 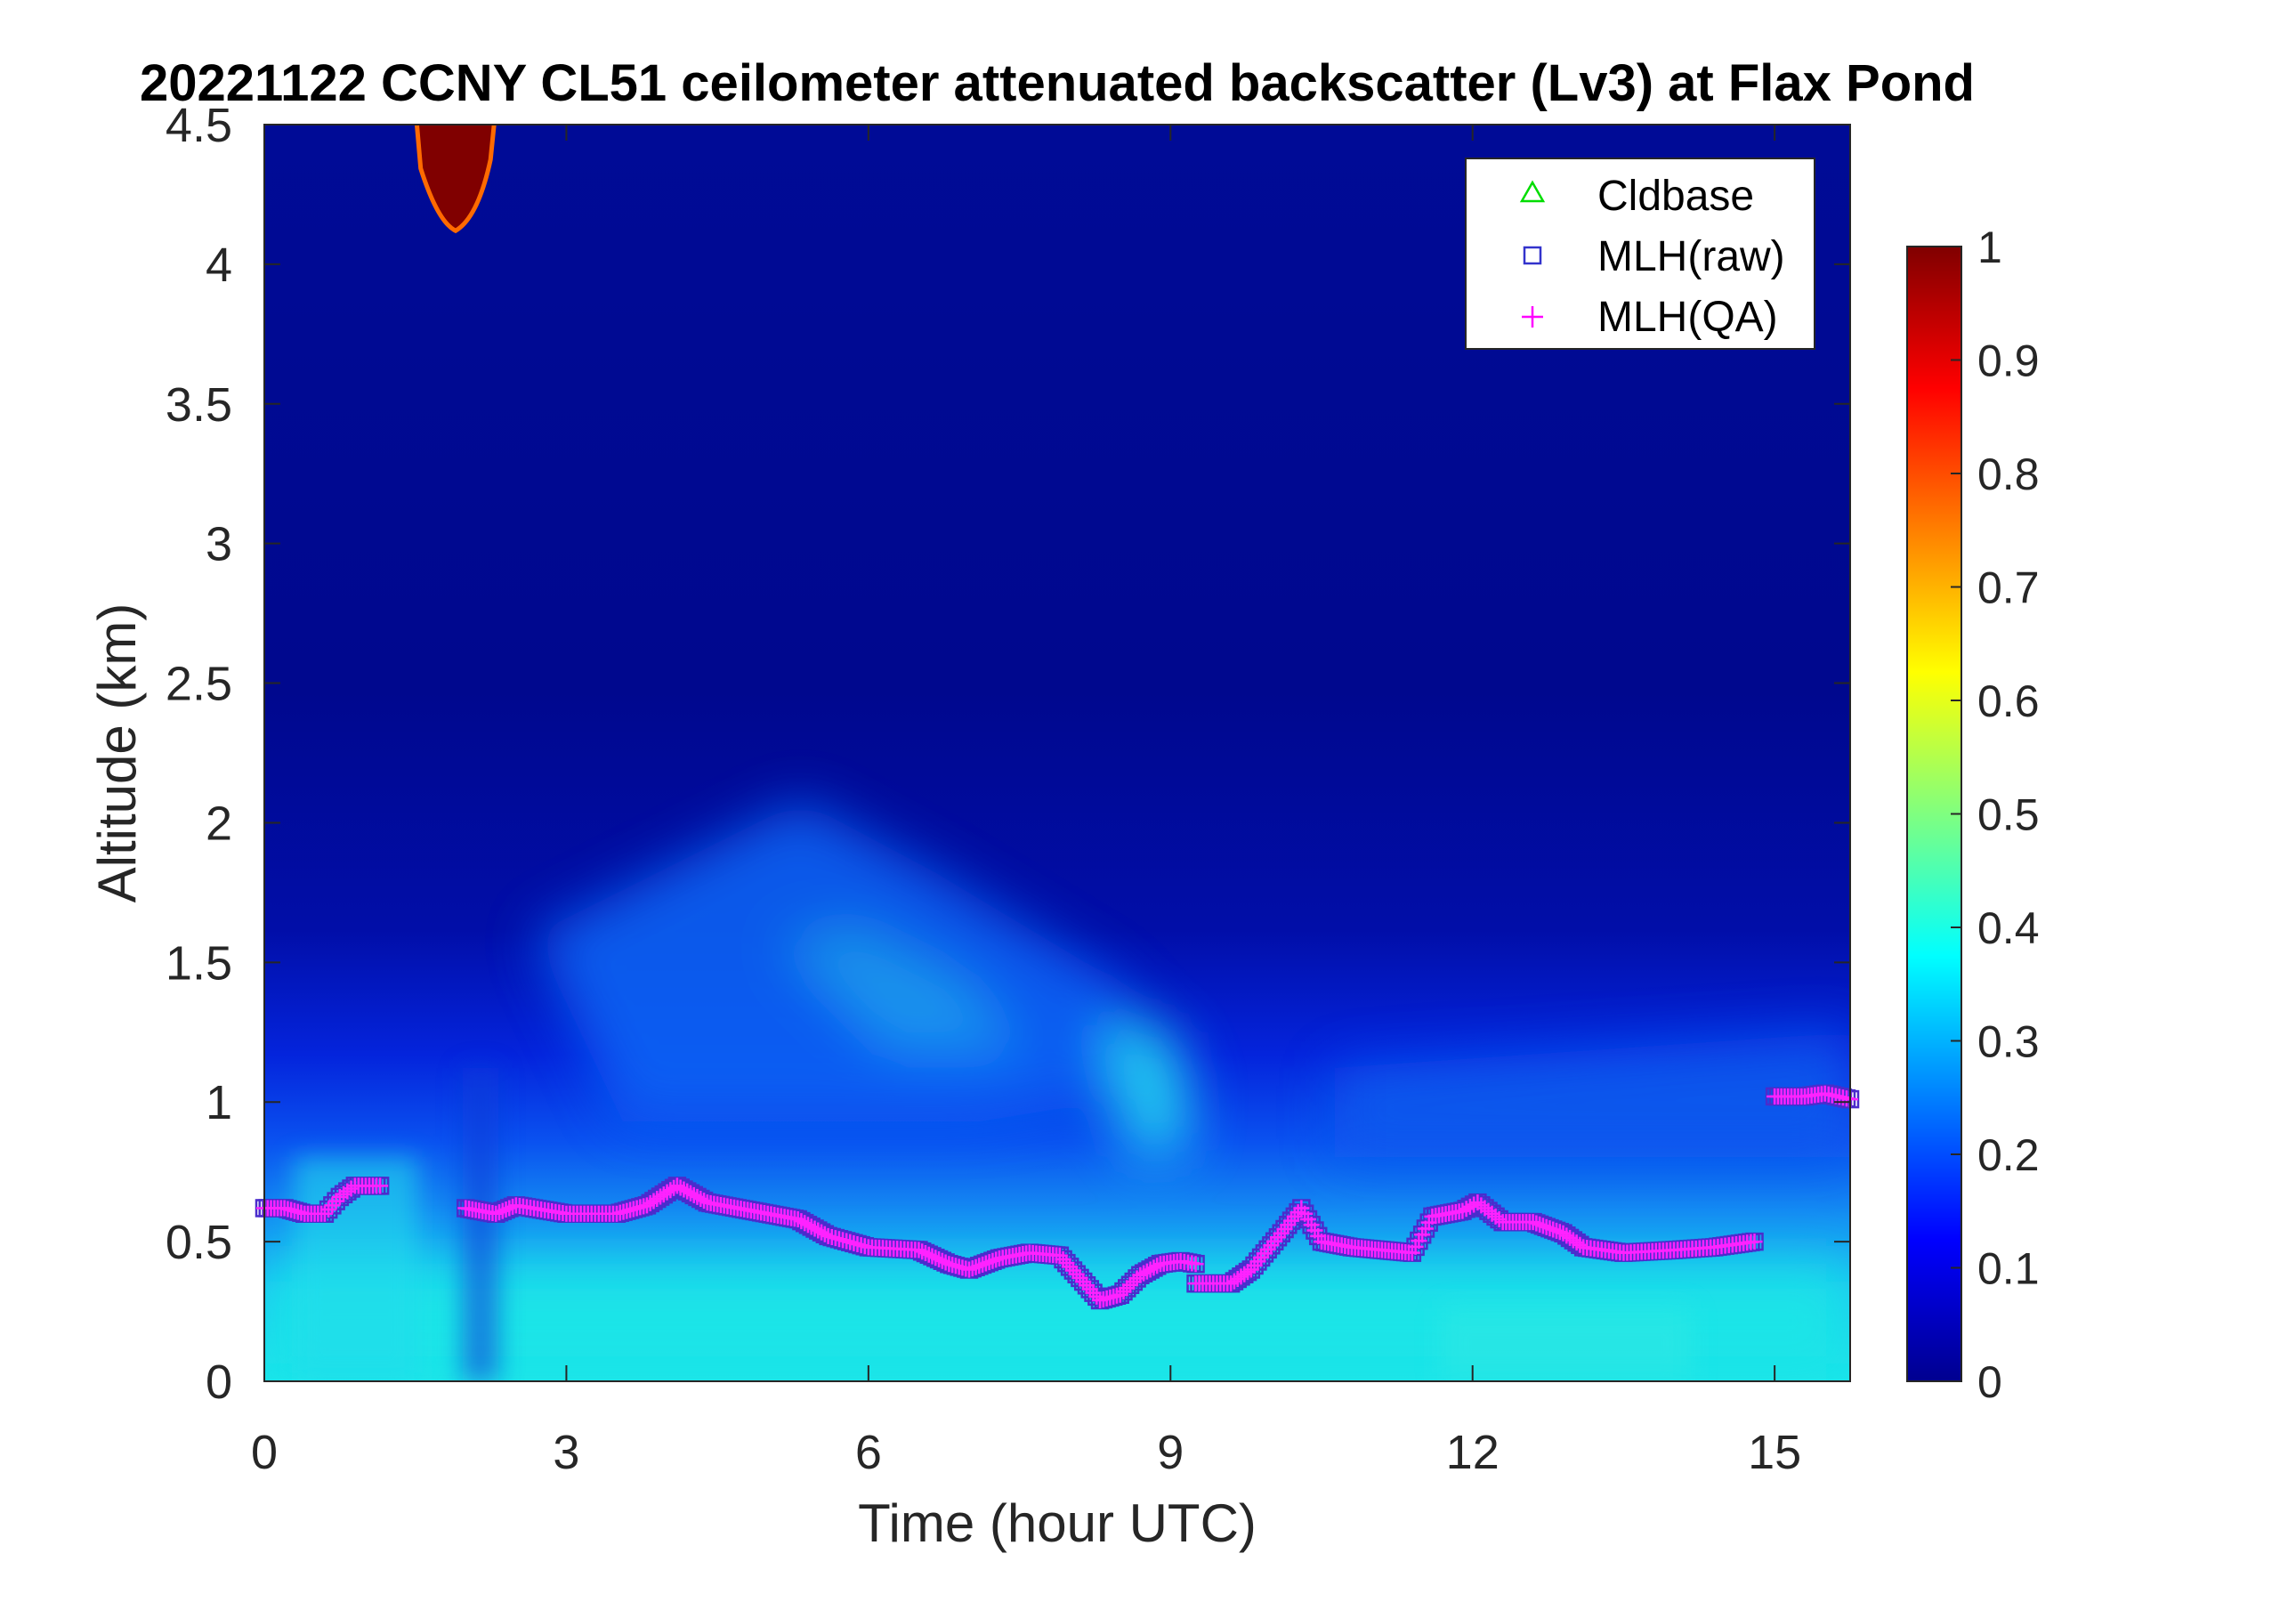 I want to click on triangle-marker-icon, so click(x=1532, y=192).